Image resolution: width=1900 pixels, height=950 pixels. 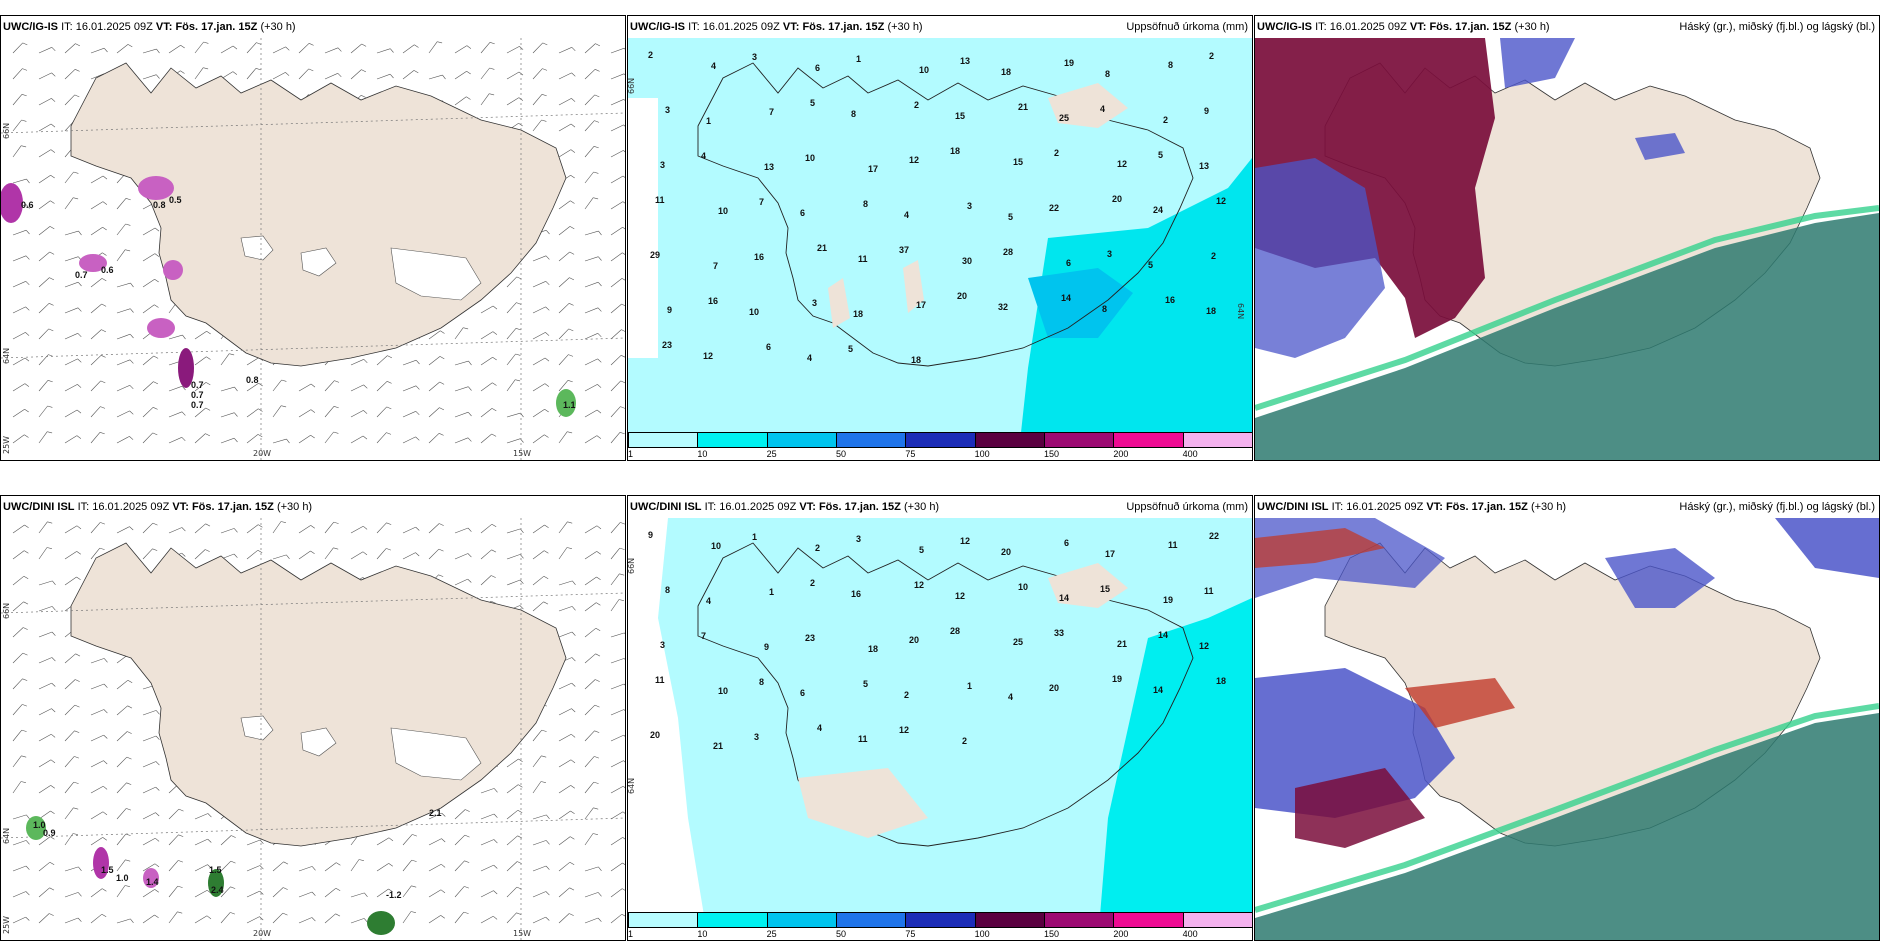 What do you see at coordinates (1320, 548) in the screenshot?
I see `mid-cloud-area` at bounding box center [1320, 548].